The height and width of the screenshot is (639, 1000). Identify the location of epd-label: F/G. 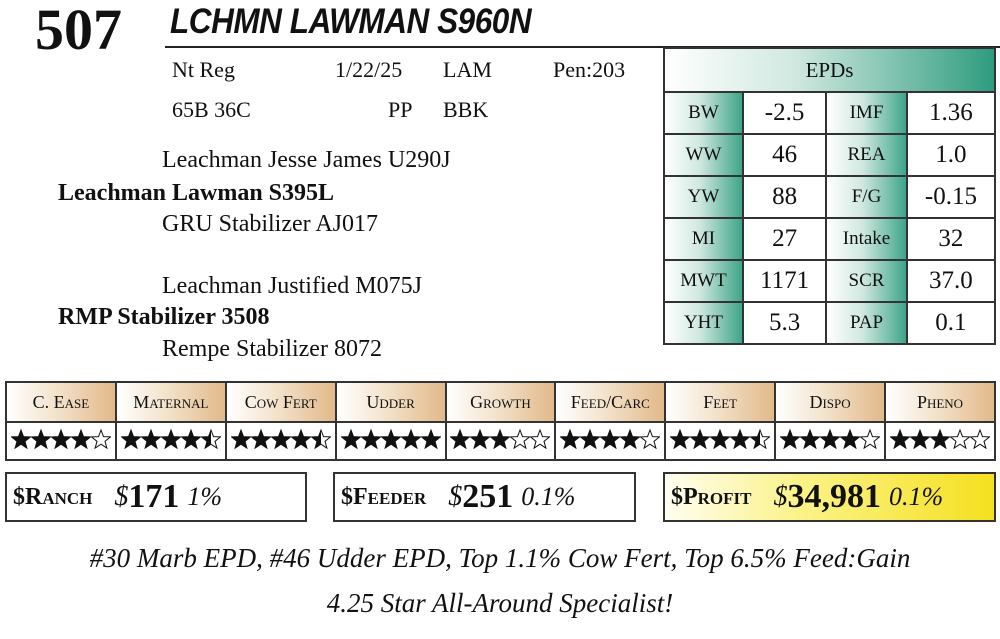
(866, 197).